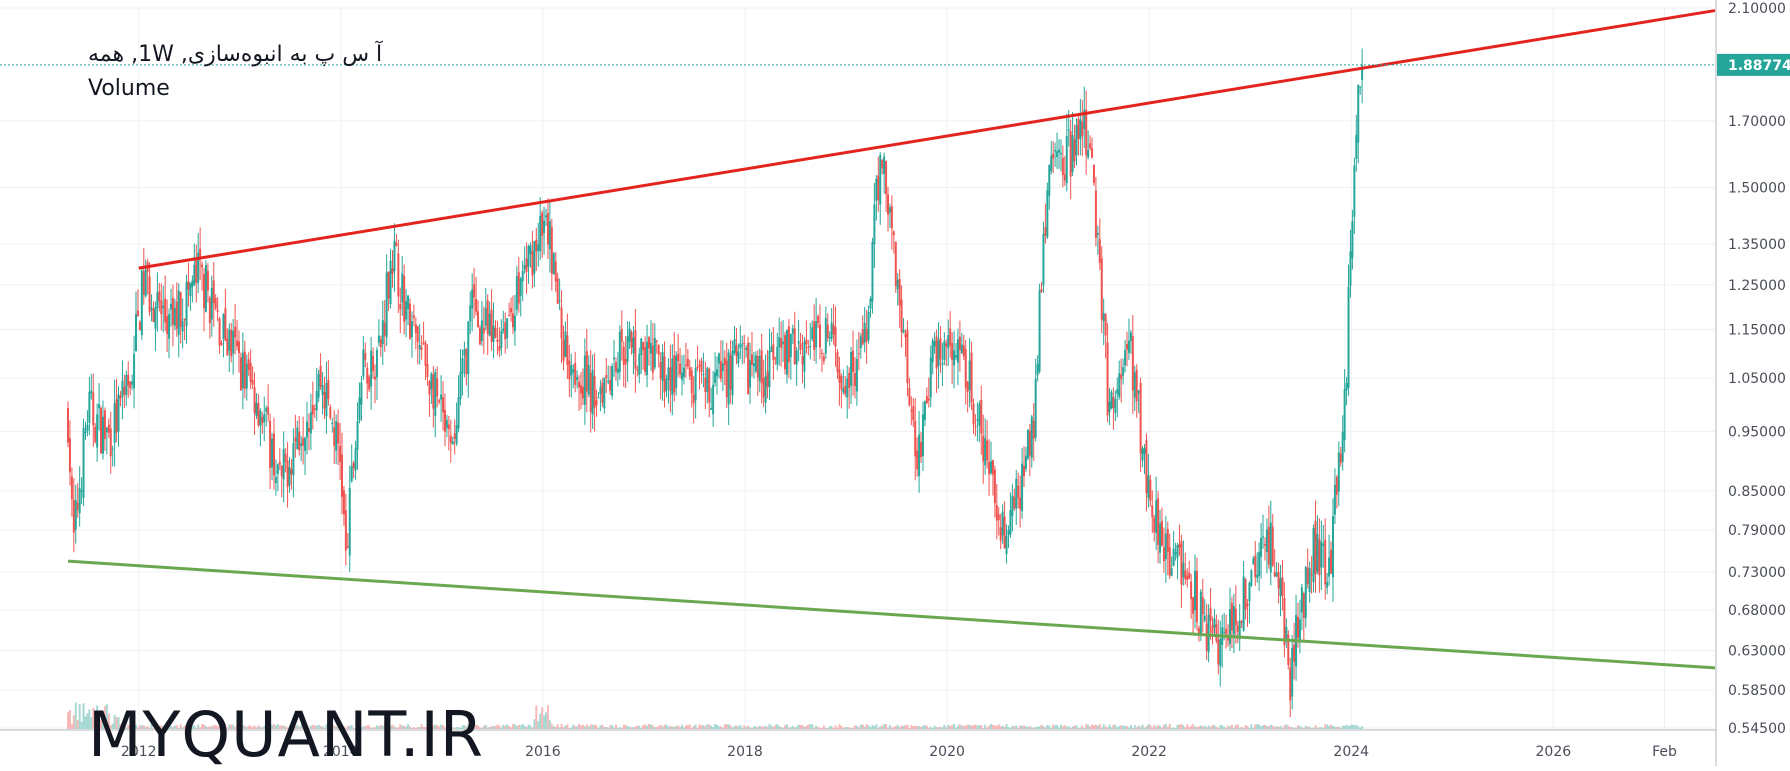 The width and height of the screenshot is (1790, 771). Describe the element at coordinates (286, 734) in the screenshot. I see `watermark-logo: MYQUANT.IR` at that location.